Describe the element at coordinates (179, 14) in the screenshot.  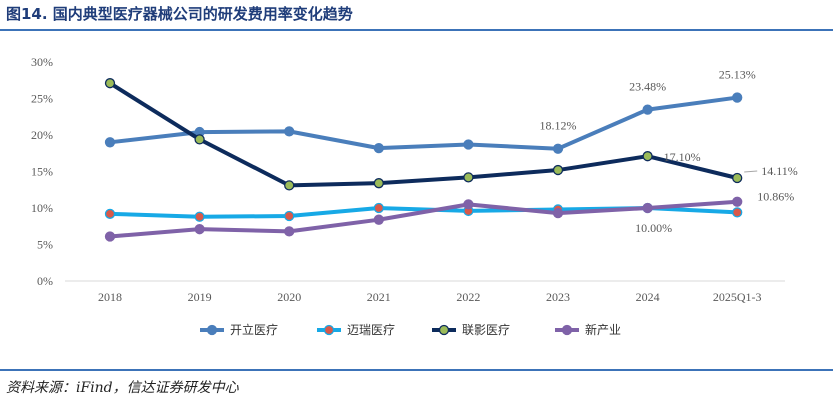
I see `figure-title: 图14. 国内典型医疗器械公司的研发费用率变化趋势` at that location.